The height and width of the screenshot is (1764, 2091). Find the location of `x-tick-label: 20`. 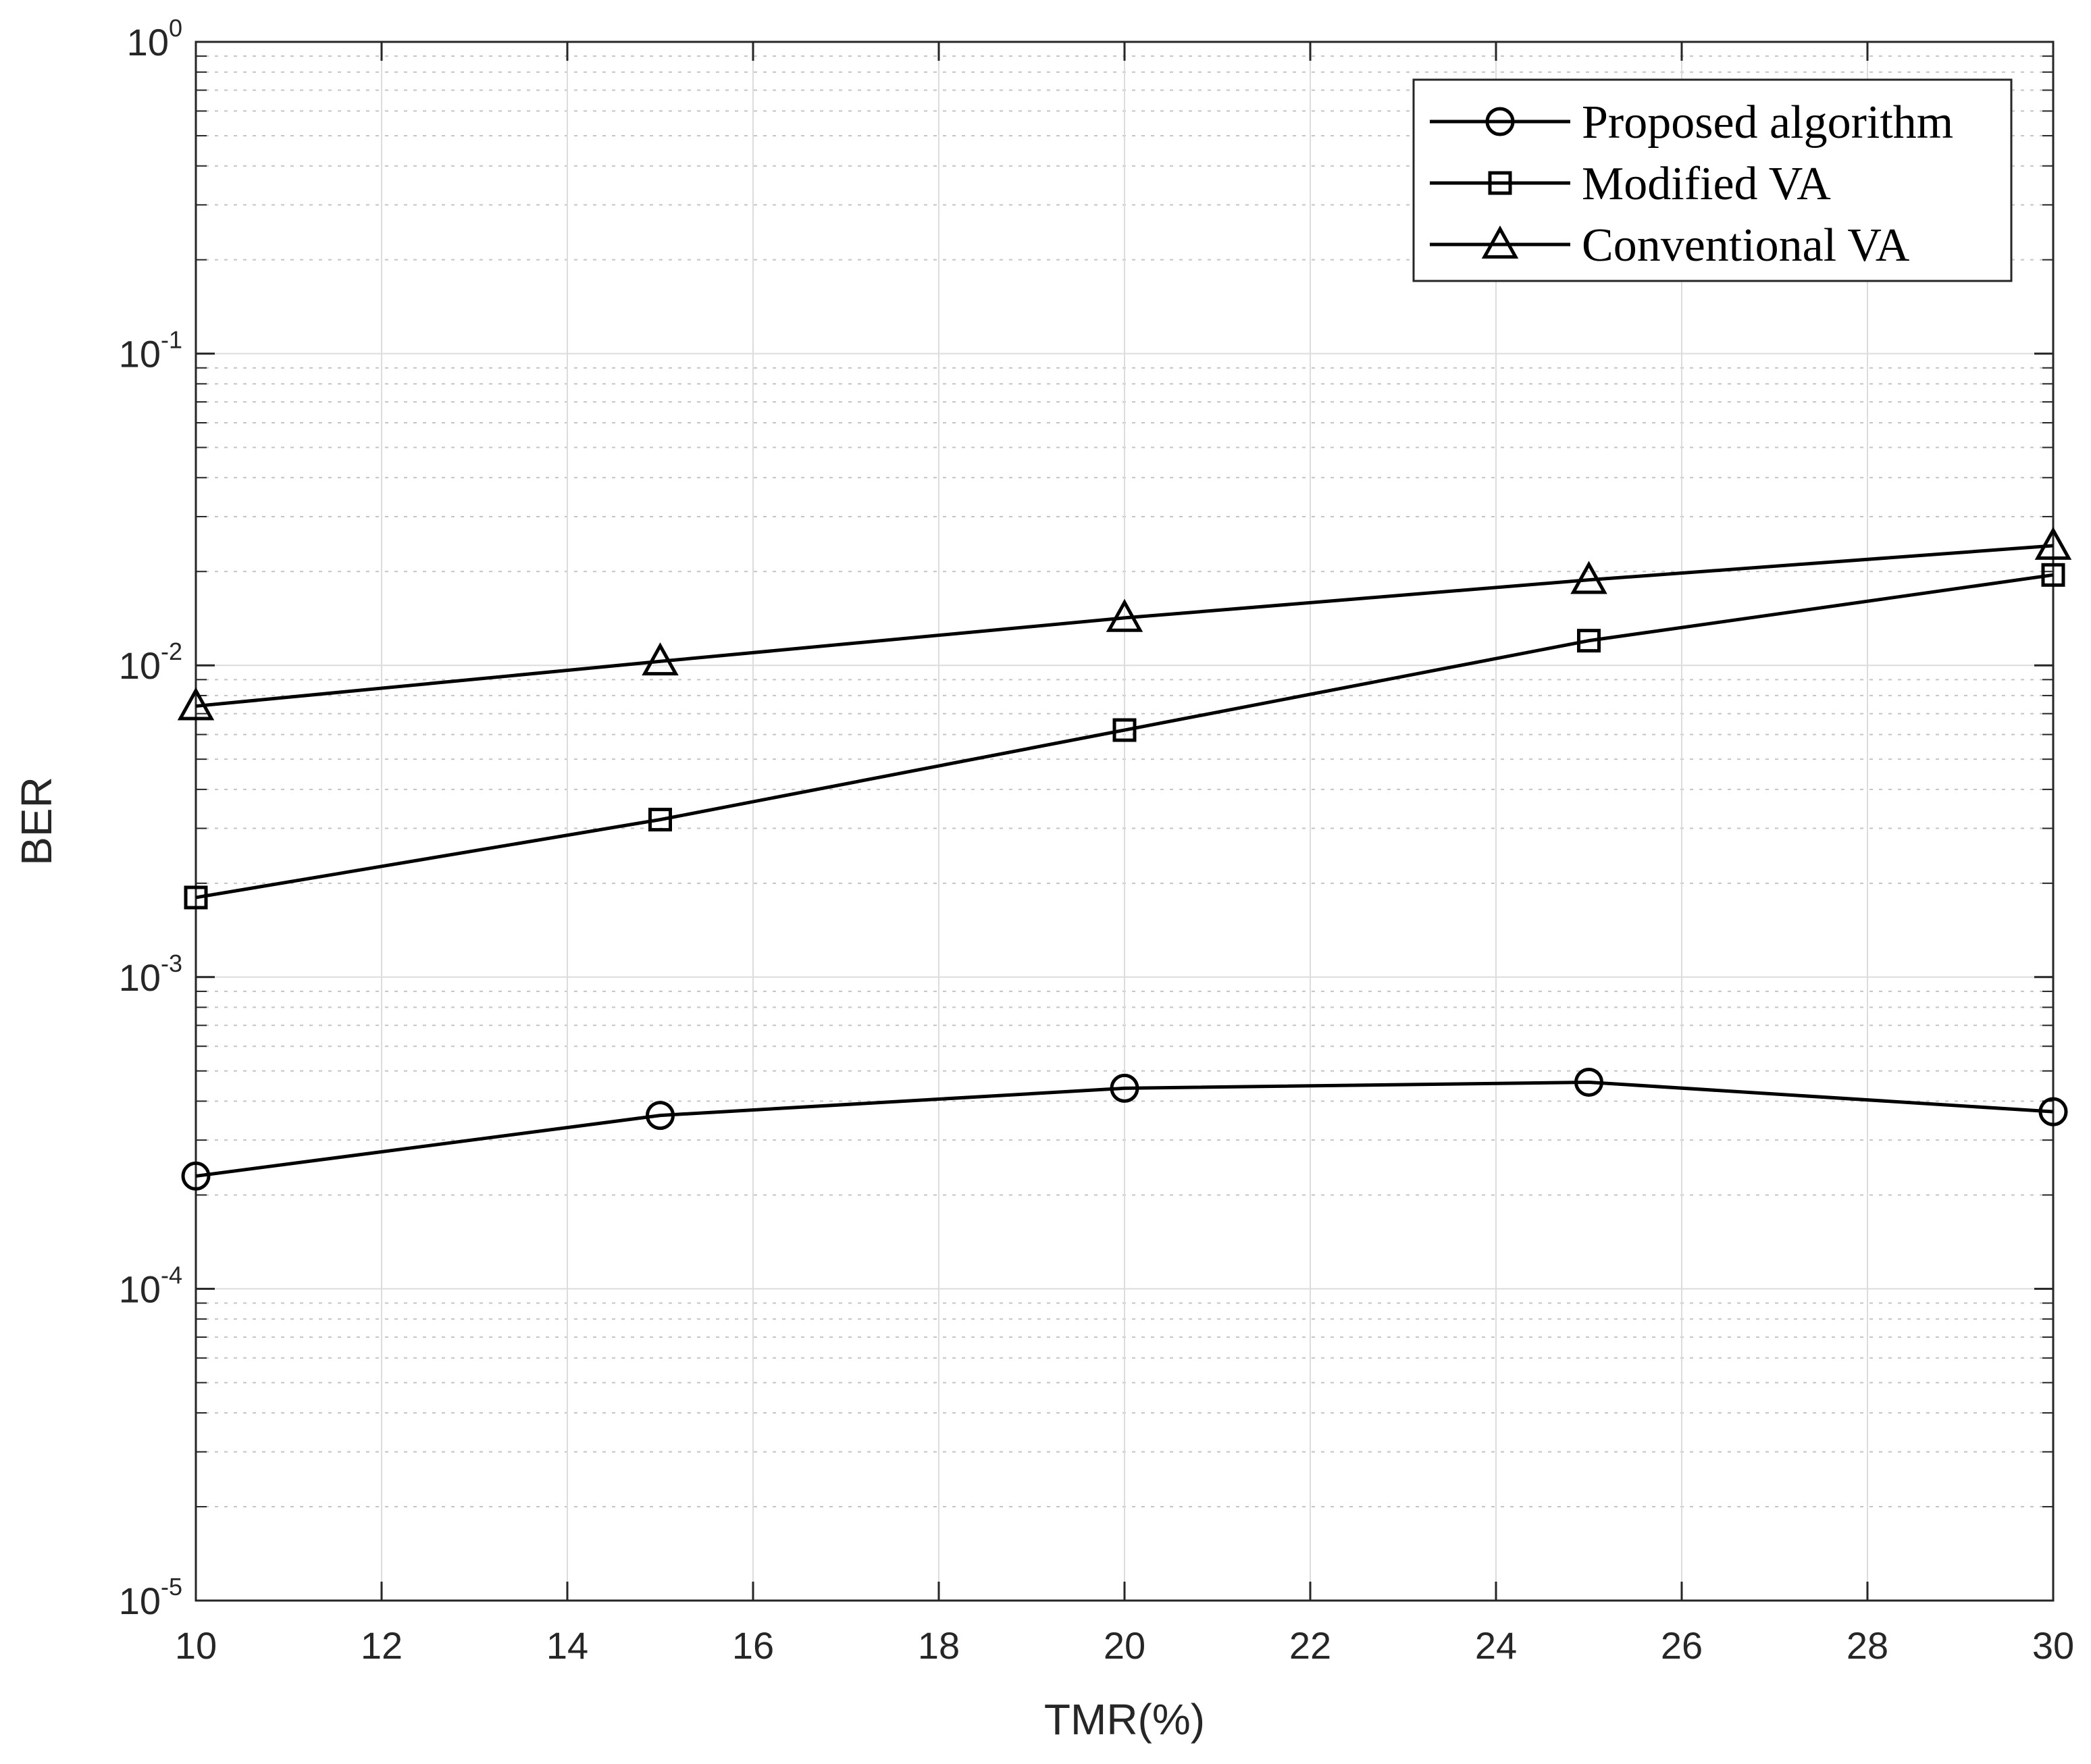

x-tick-label: 20 is located at coordinates (1124, 1645).